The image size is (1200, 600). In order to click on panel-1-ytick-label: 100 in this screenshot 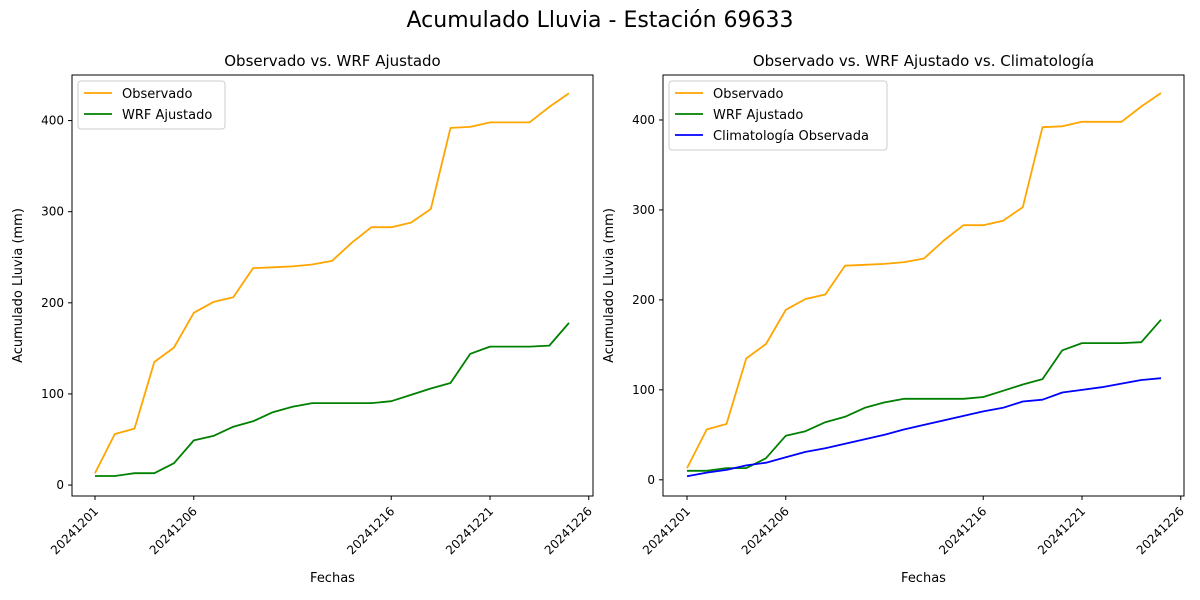, I will do `click(52, 394)`.